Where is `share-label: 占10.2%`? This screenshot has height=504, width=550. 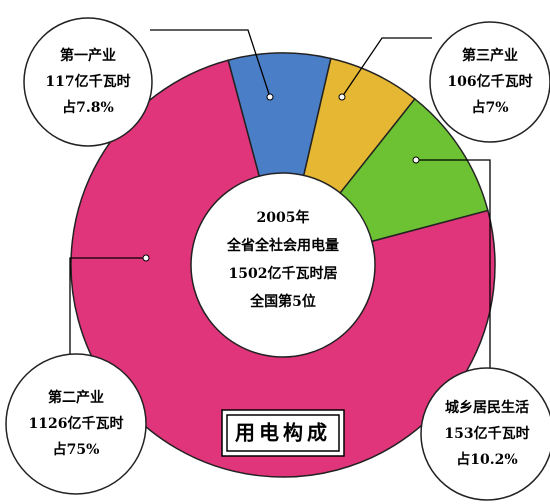 share-label: 占10.2% is located at coordinates (486, 459).